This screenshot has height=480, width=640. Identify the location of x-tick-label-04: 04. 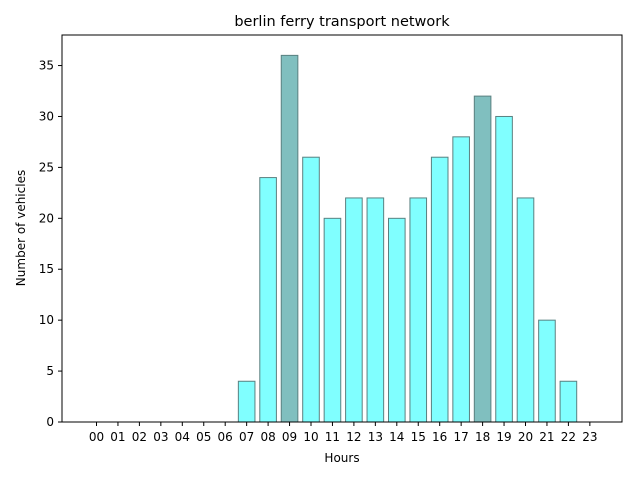
(182, 437).